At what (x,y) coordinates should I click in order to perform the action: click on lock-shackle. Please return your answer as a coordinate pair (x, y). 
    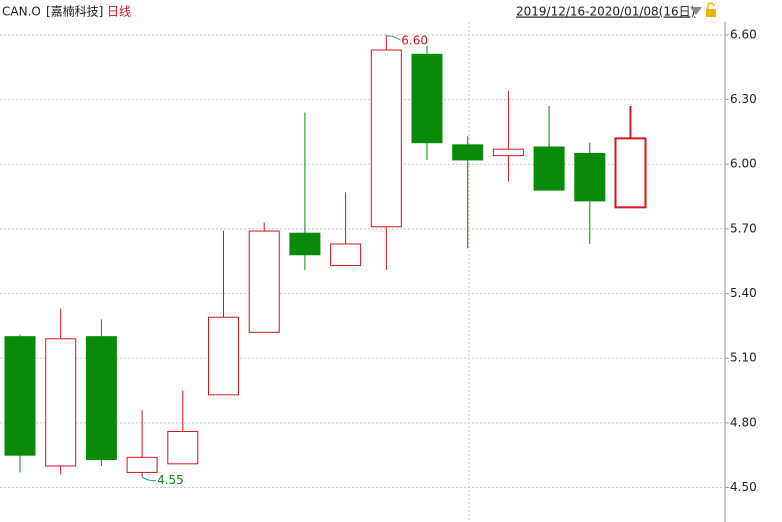
    Looking at the image, I should click on (711, 5).